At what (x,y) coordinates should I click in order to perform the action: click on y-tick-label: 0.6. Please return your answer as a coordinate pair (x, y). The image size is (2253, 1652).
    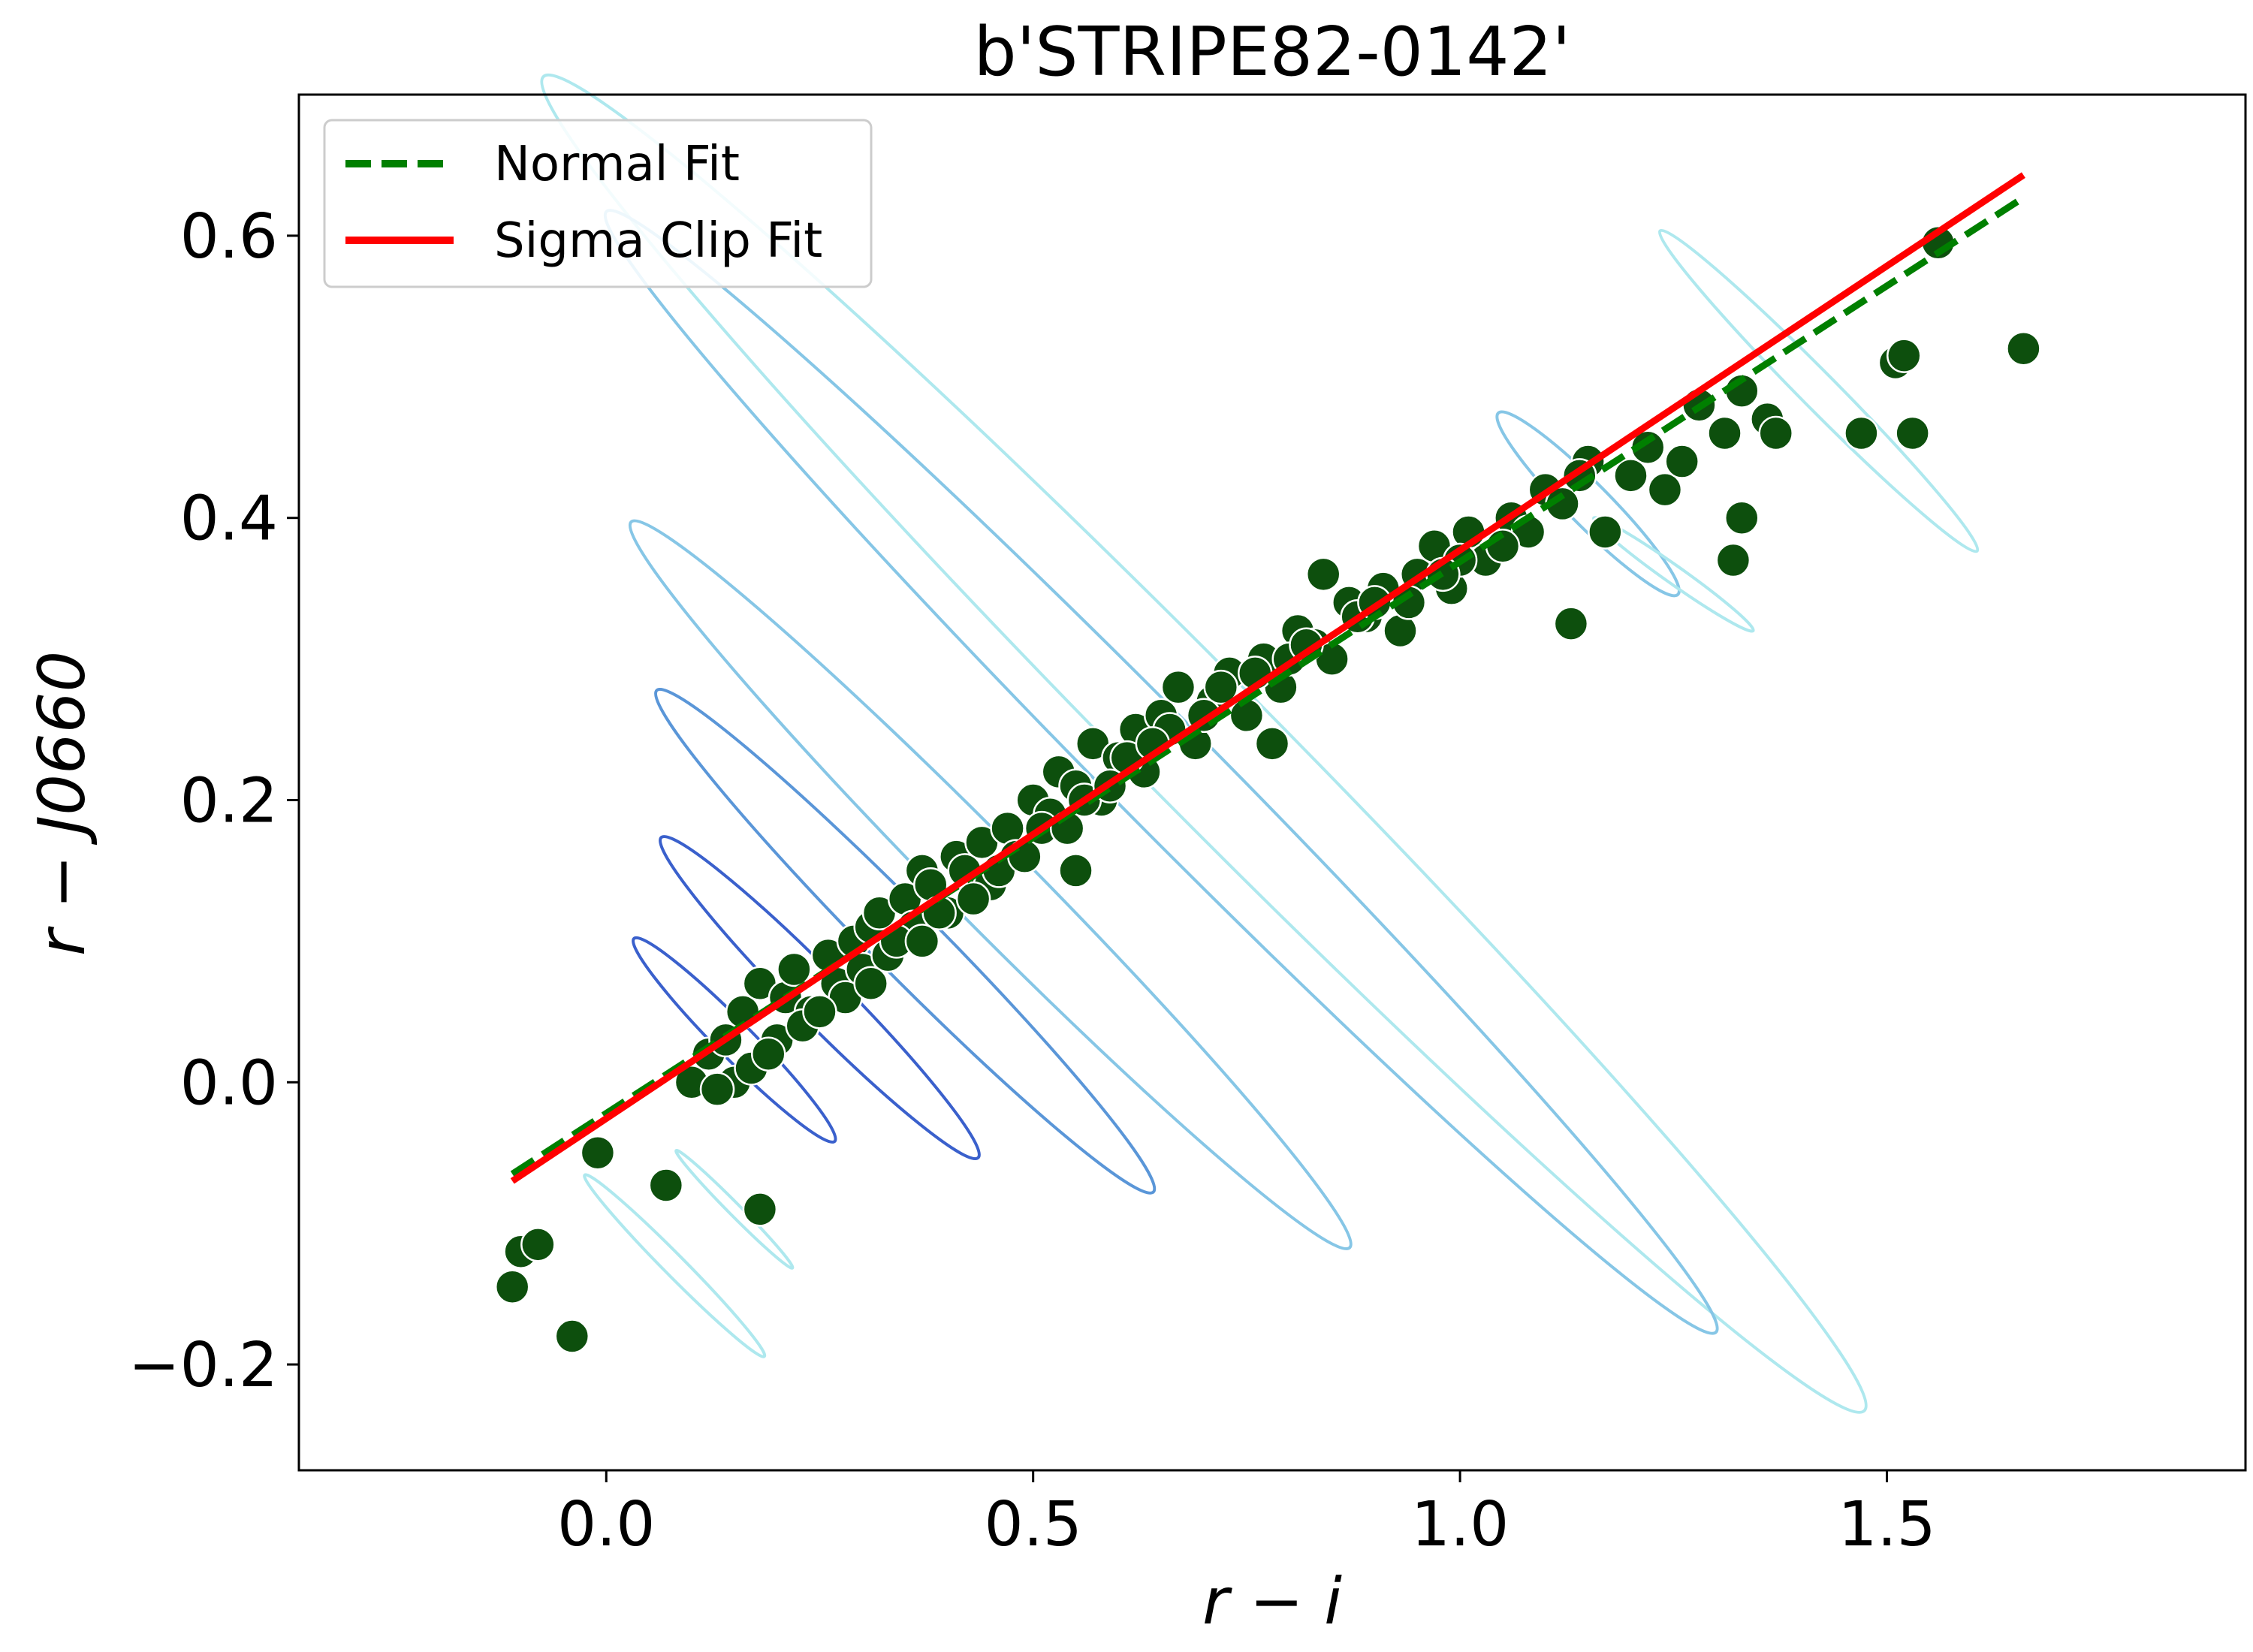
    Looking at the image, I should click on (229, 237).